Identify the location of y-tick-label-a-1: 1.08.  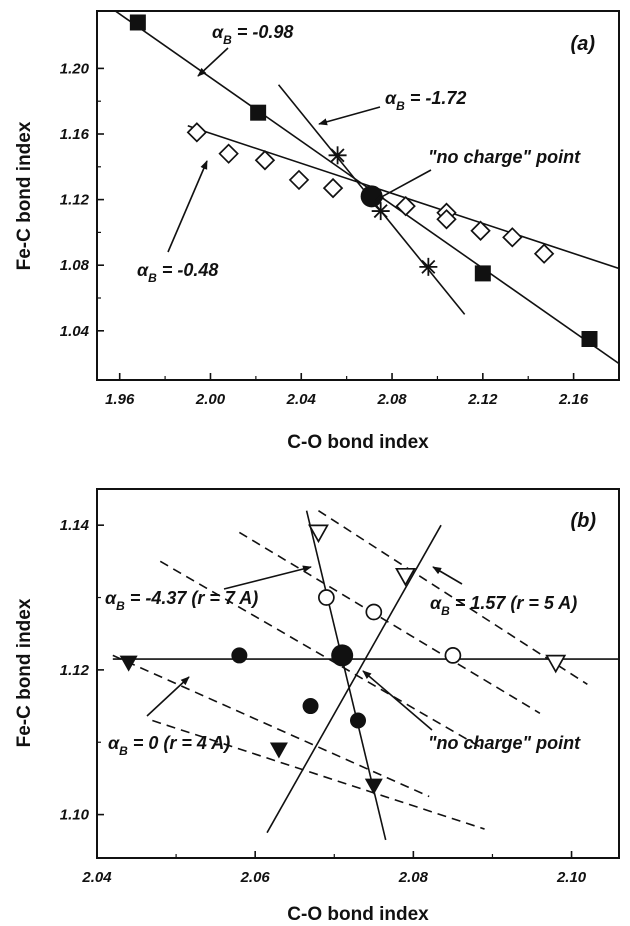
(75, 265).